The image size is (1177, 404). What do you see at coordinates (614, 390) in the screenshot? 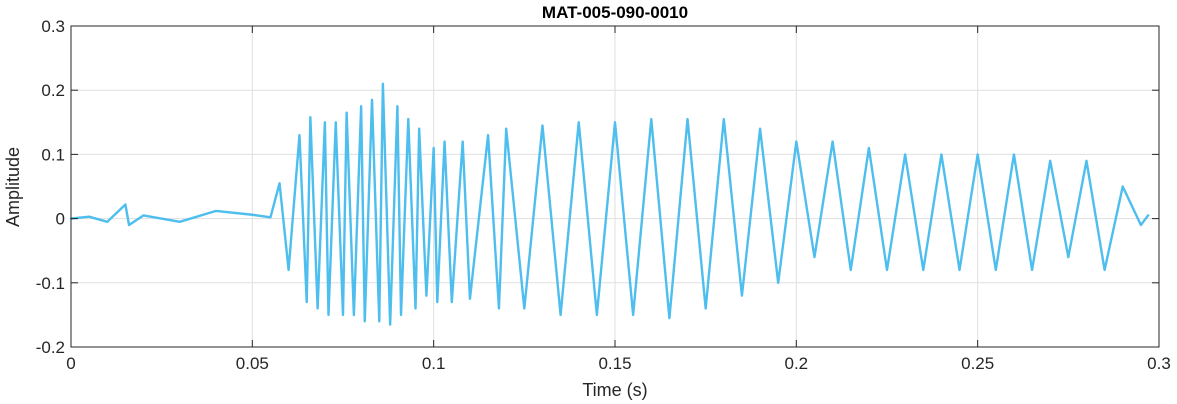
I see `x-axis-label: Time (s)` at bounding box center [614, 390].